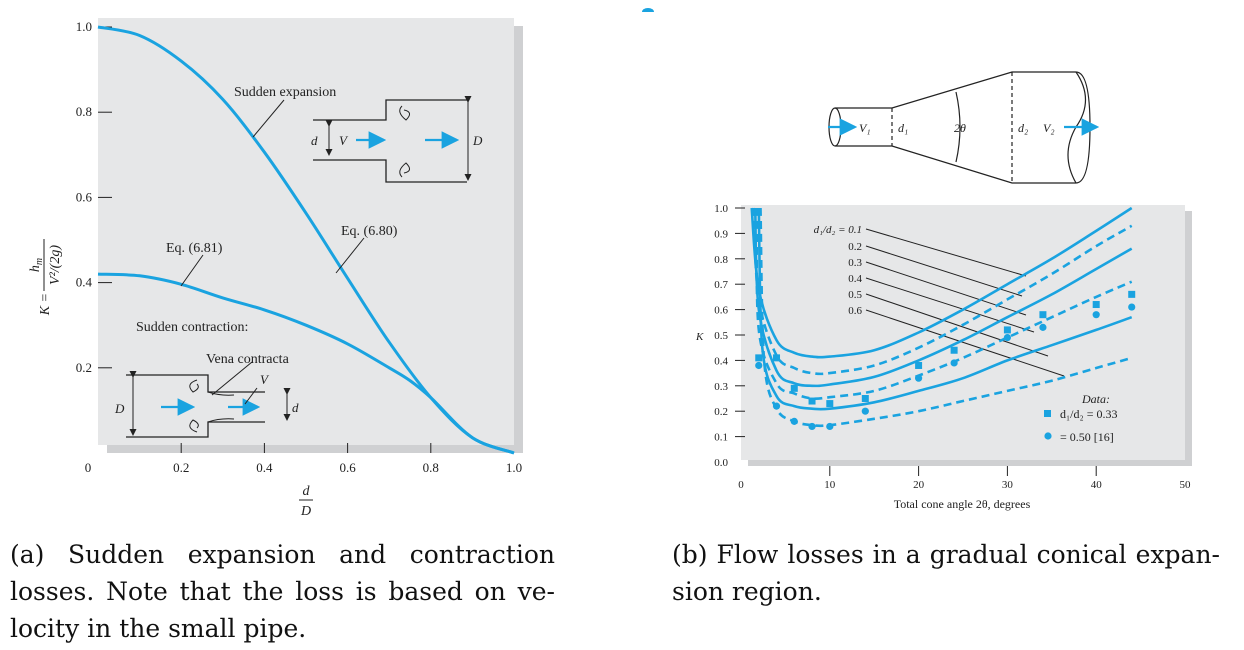 The height and width of the screenshot is (650, 1244). I want to click on inset-expansion-D: D, so click(477, 140).